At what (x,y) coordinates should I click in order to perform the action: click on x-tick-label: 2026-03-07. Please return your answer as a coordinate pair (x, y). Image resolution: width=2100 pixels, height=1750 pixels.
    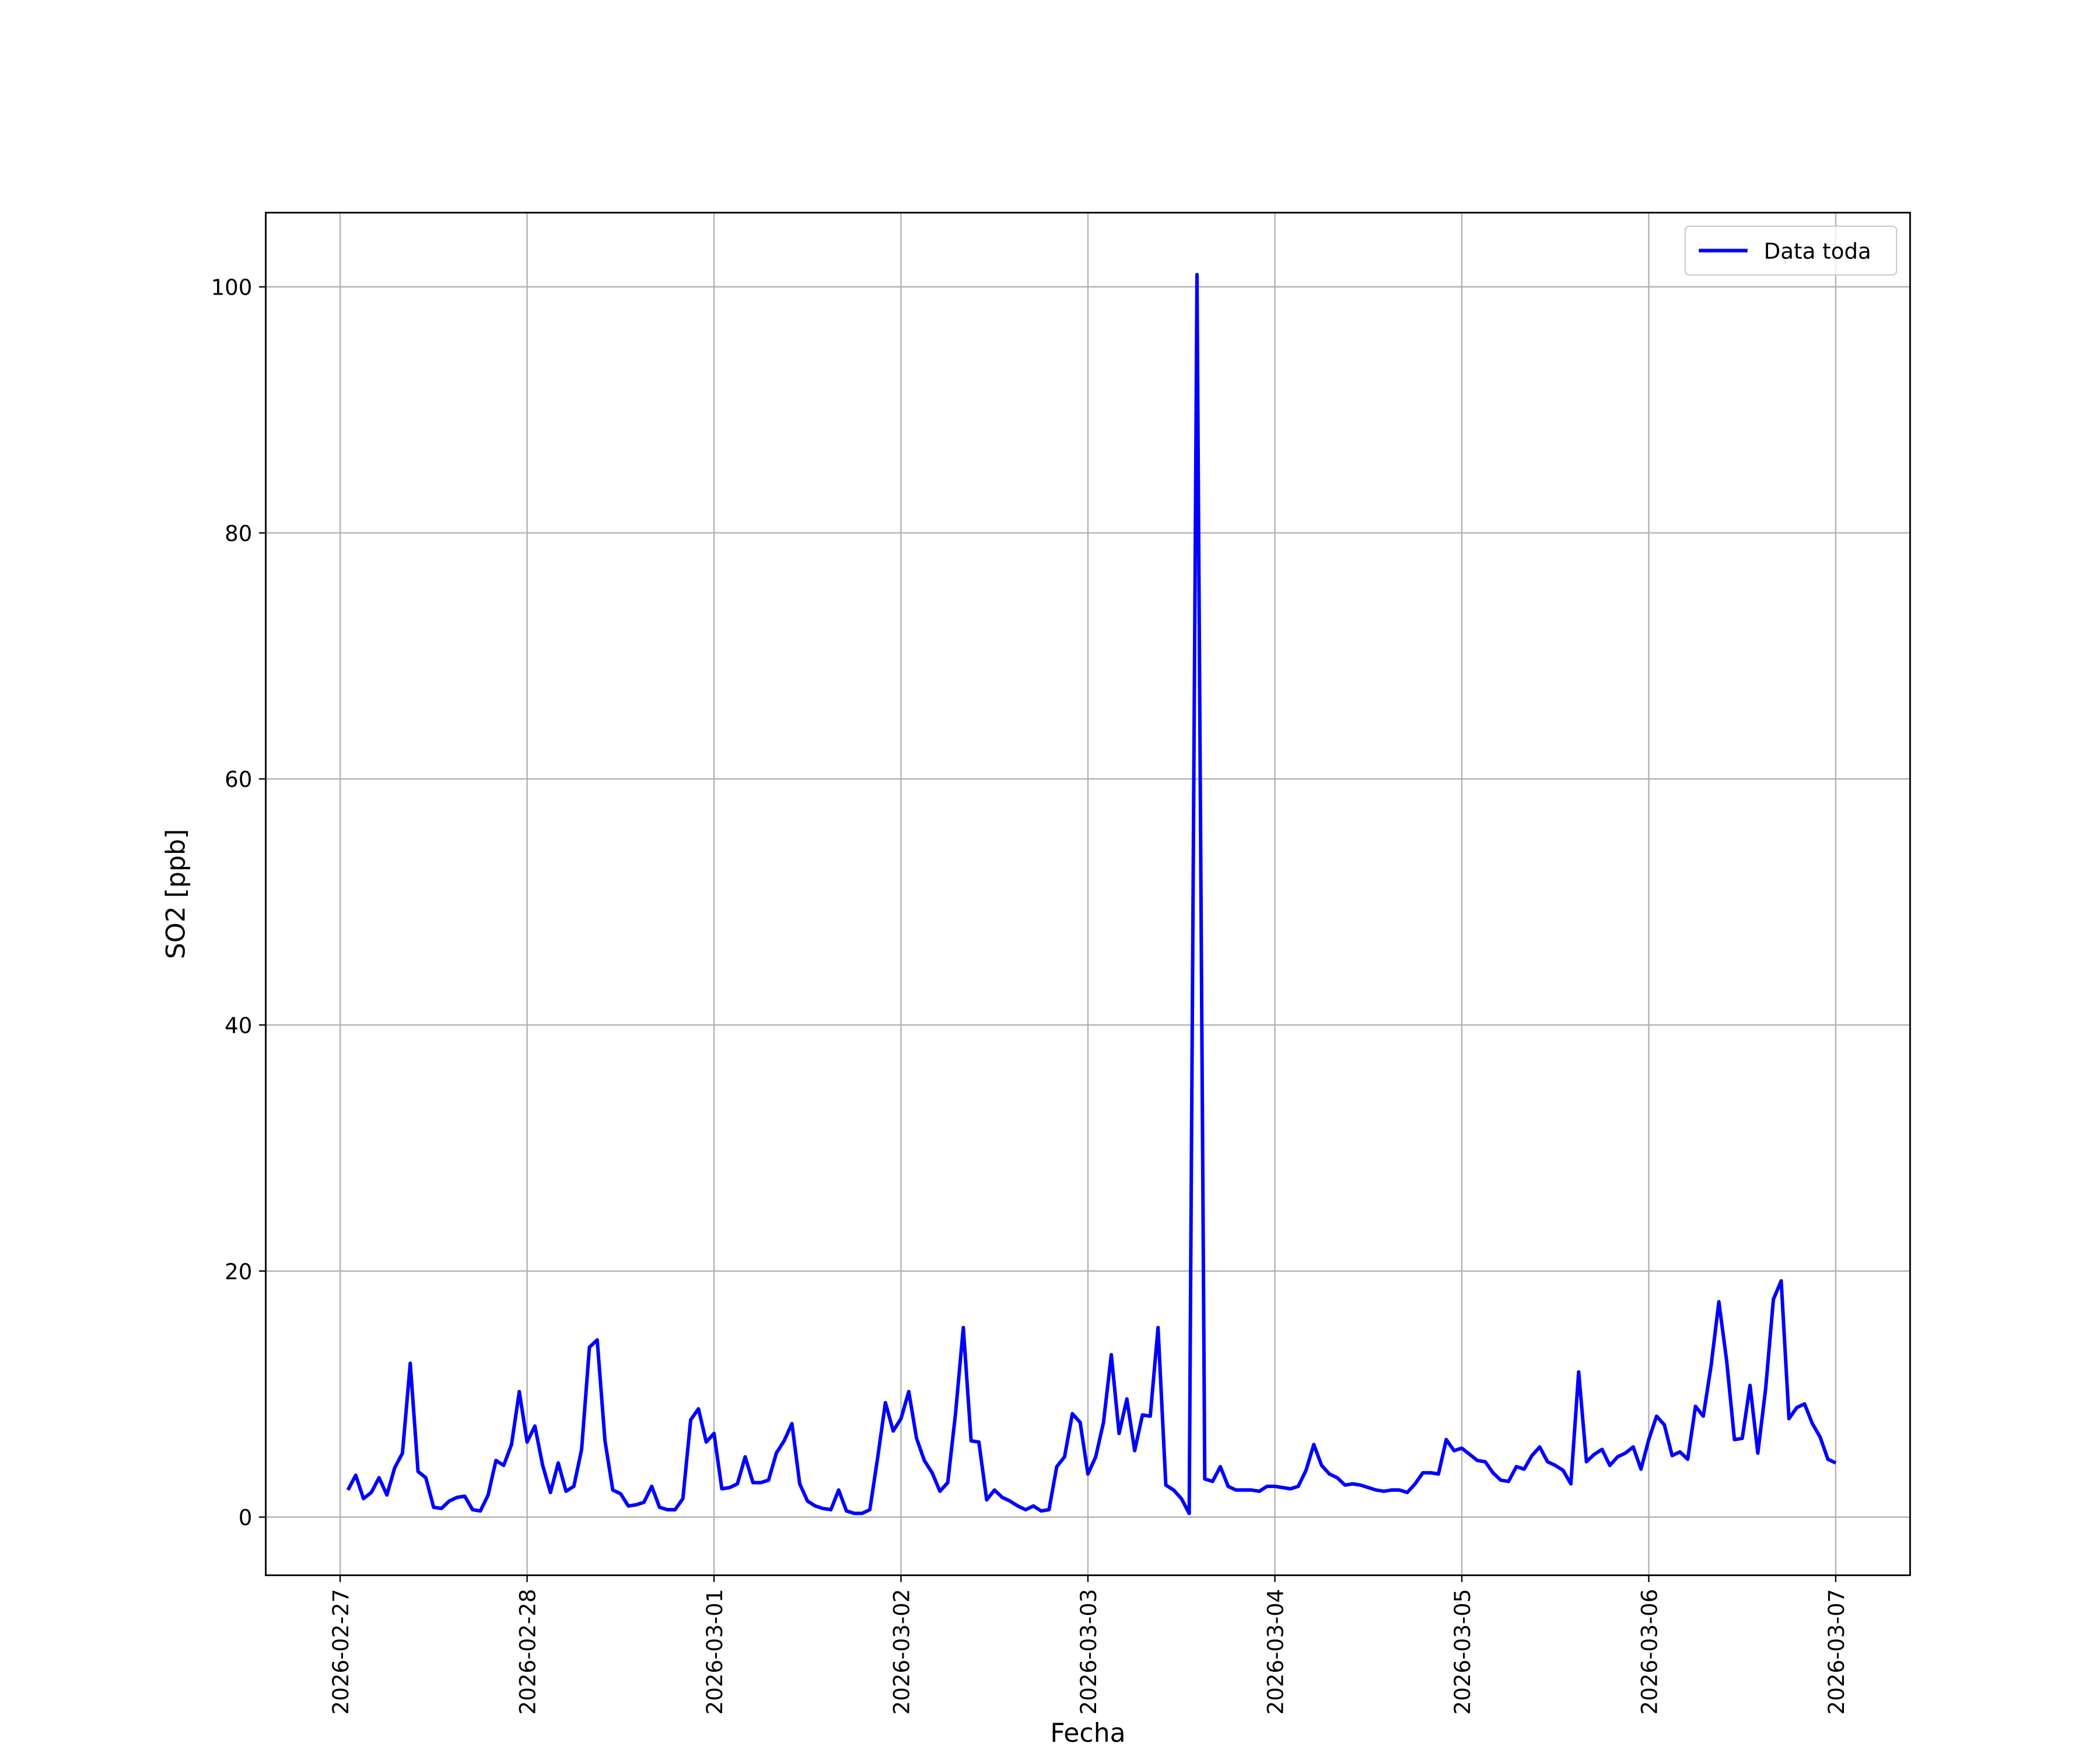
    Looking at the image, I should click on (1836, 1652).